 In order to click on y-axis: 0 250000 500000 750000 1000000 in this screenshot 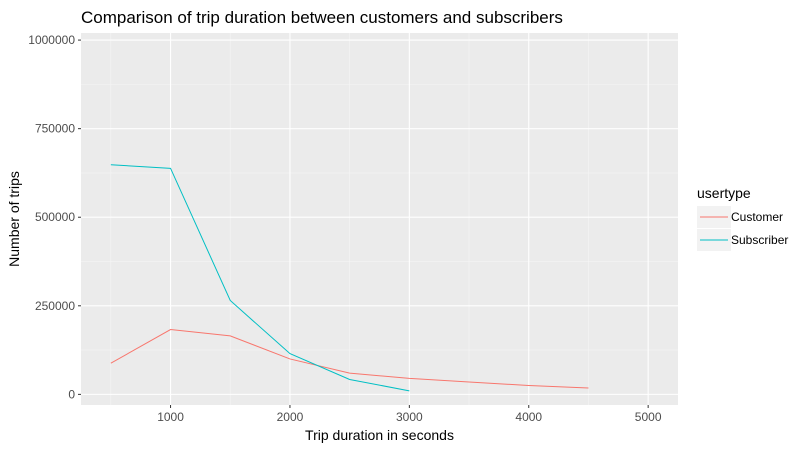, I will do `click(54, 217)`.